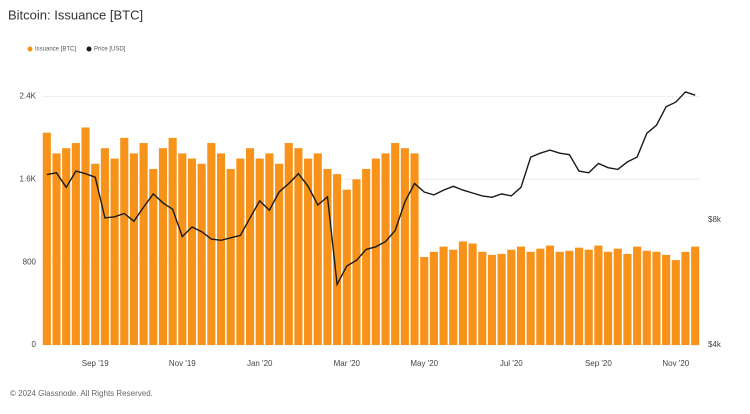  What do you see at coordinates (34, 344) in the screenshot?
I see `y-tick-label: 0` at bounding box center [34, 344].